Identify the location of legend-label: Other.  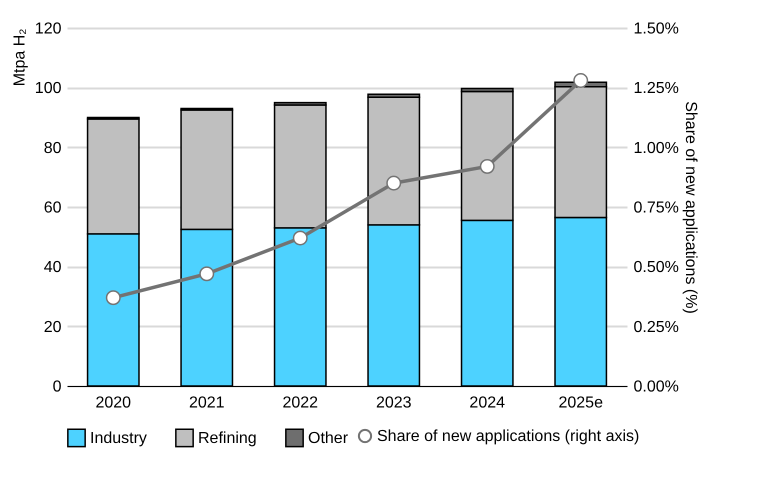
(328, 438).